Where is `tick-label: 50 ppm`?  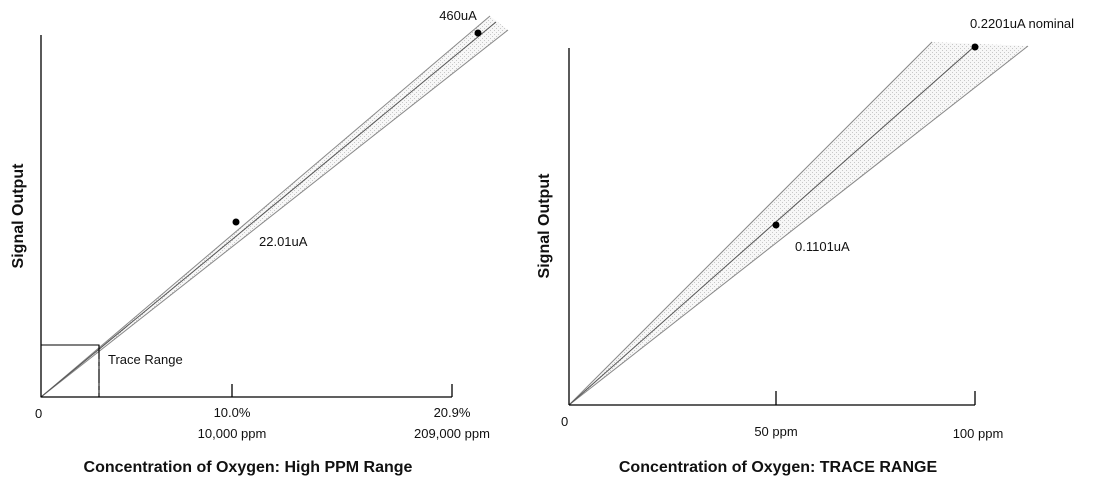 tick-label: 50 ppm is located at coordinates (775, 431).